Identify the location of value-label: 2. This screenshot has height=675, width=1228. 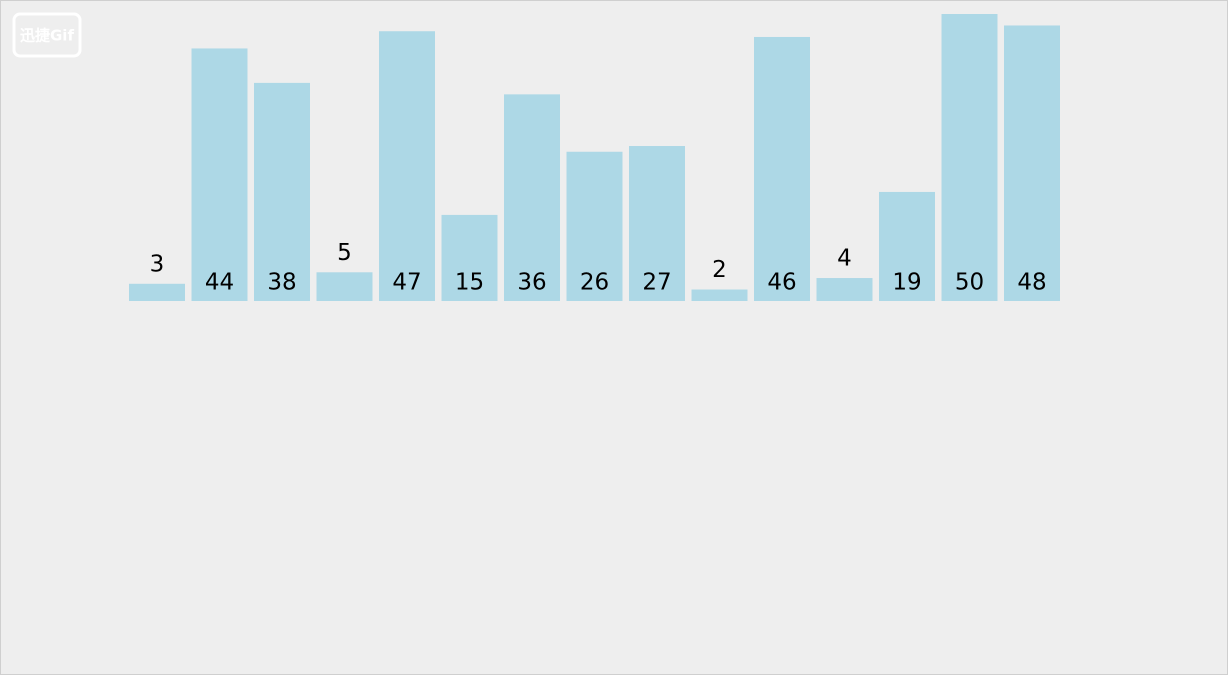
(719, 270).